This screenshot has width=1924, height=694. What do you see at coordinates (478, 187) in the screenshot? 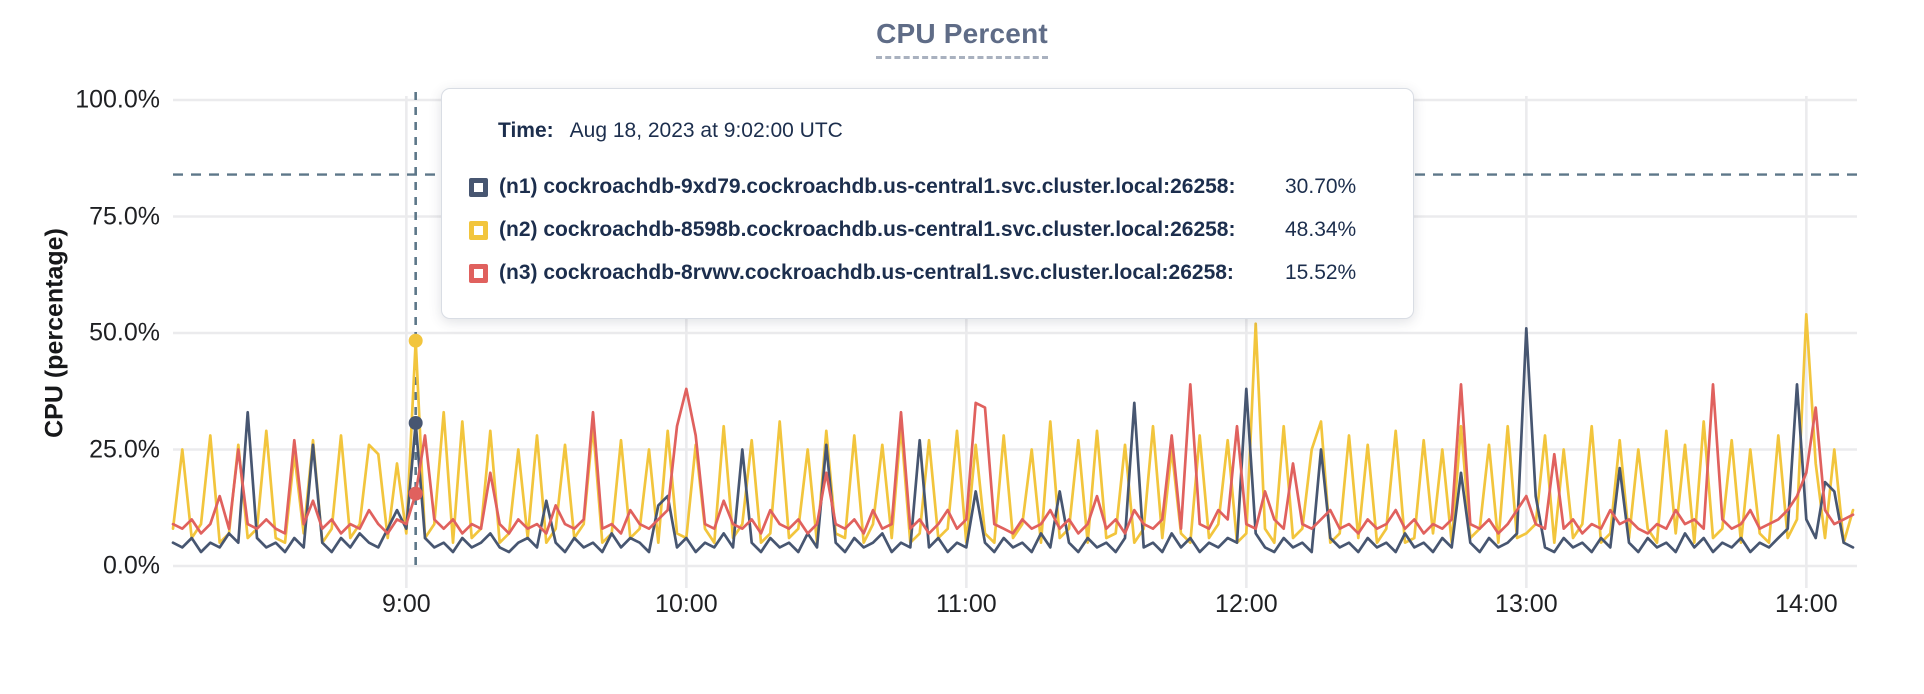
I see `series-swatch-icon-n1` at bounding box center [478, 187].